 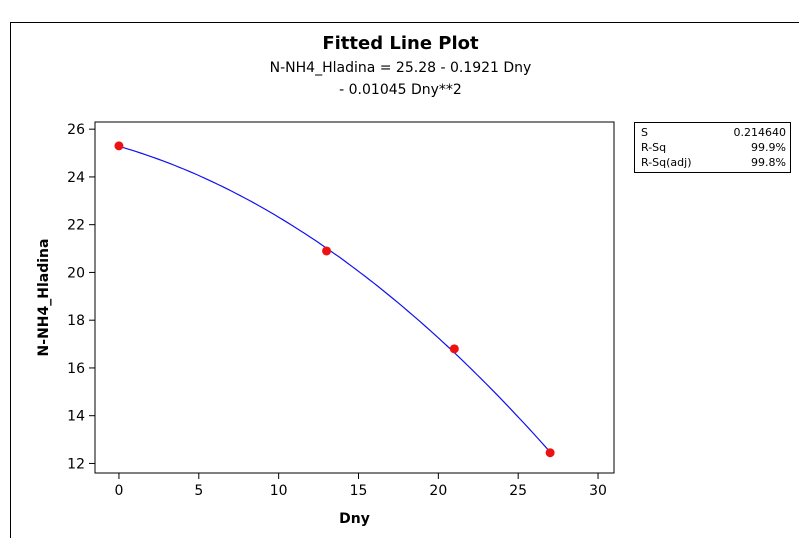 What do you see at coordinates (438, 491) in the screenshot?
I see `x-tick-label: 20` at bounding box center [438, 491].